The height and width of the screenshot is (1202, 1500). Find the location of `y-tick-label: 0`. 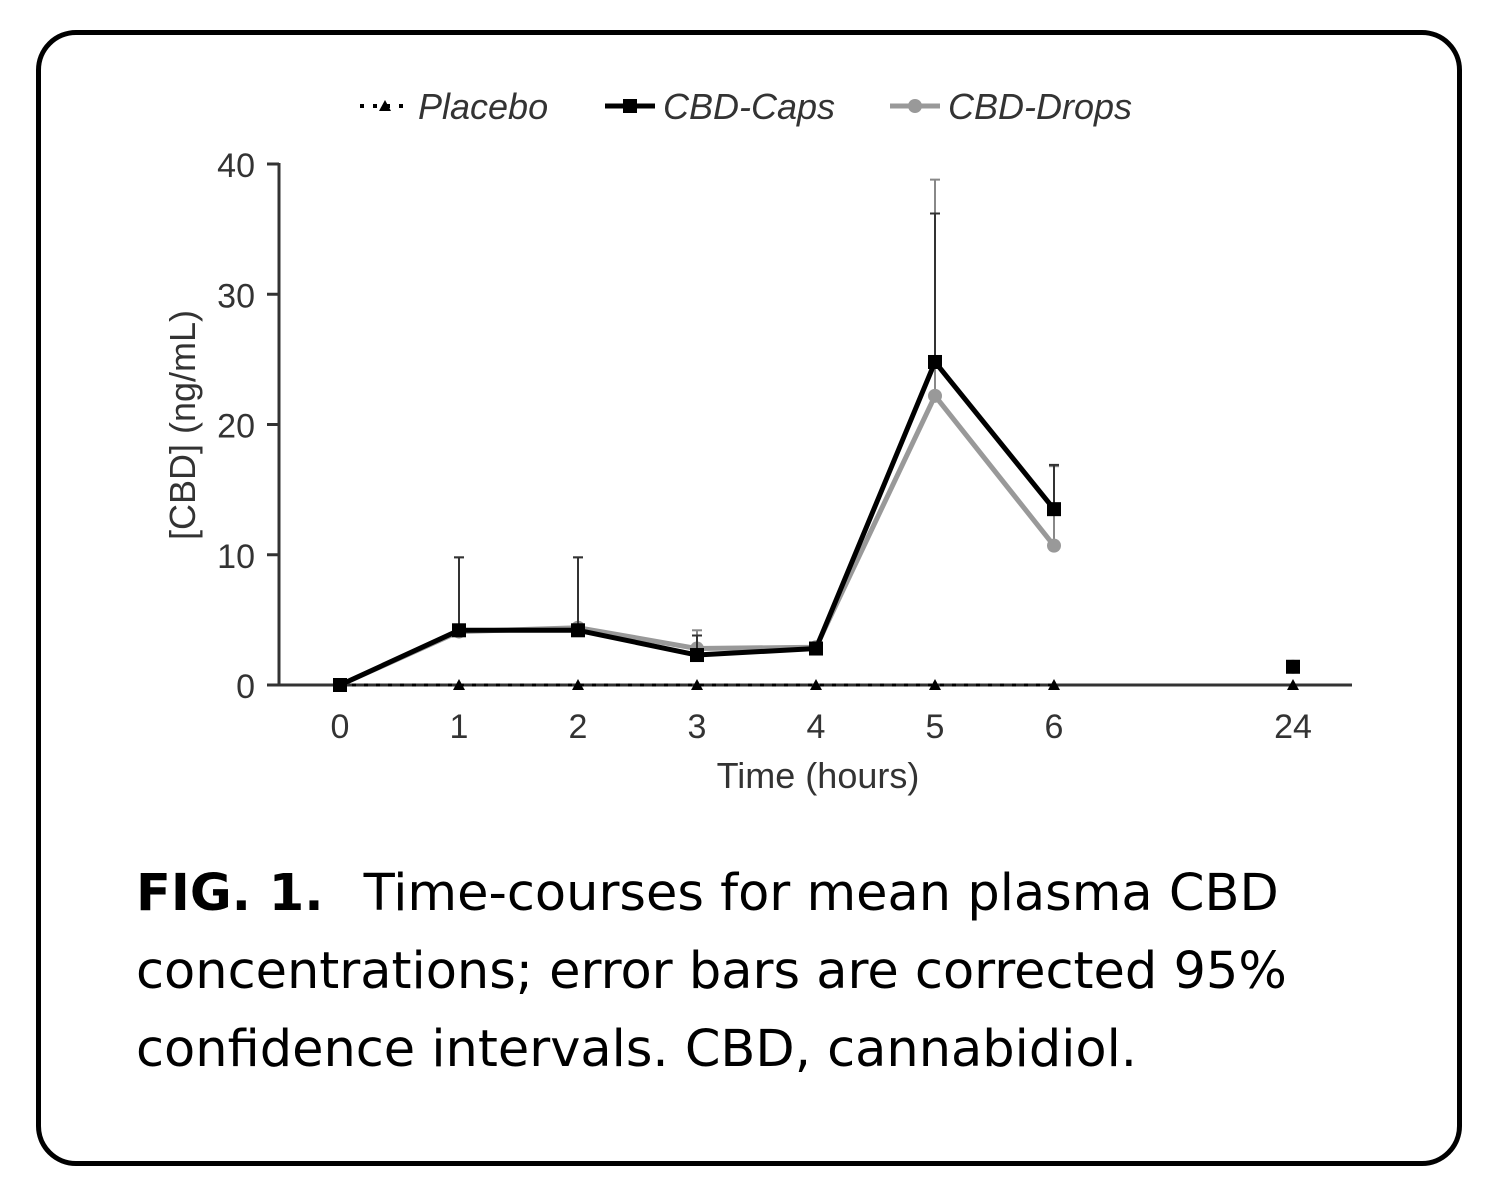

y-tick-label: 0 is located at coordinates (245, 687).